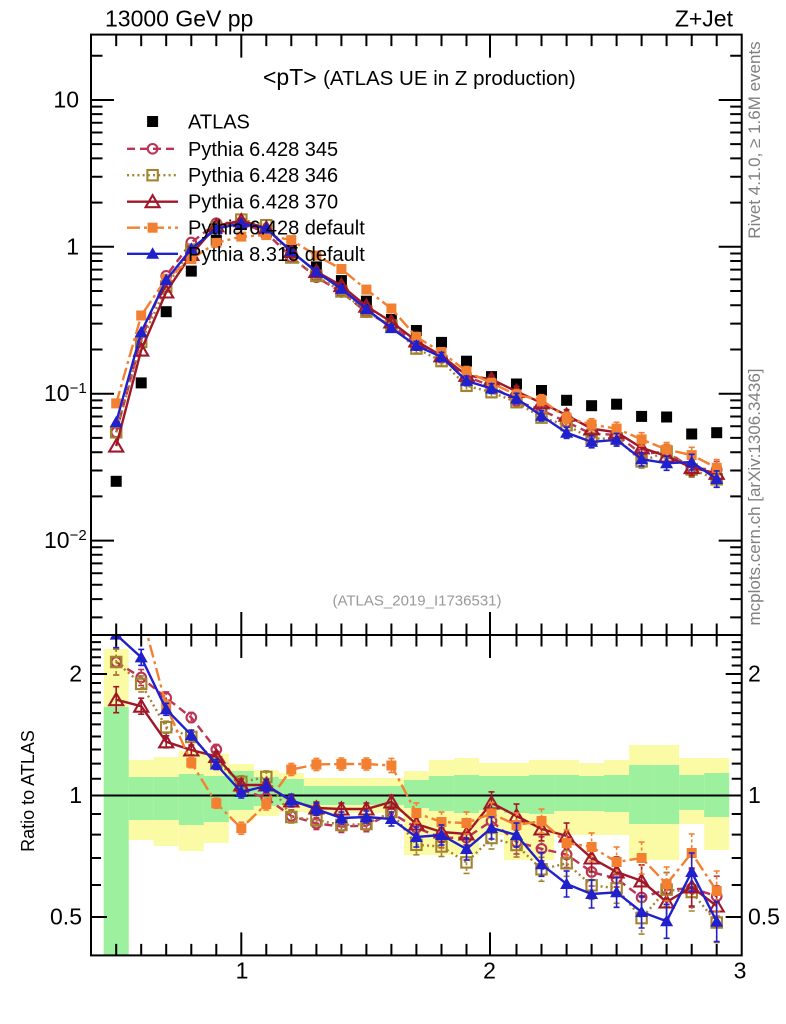  What do you see at coordinates (276, 255) in the screenshot?
I see `svg-text: Pythia 8.315 default` at bounding box center [276, 255].